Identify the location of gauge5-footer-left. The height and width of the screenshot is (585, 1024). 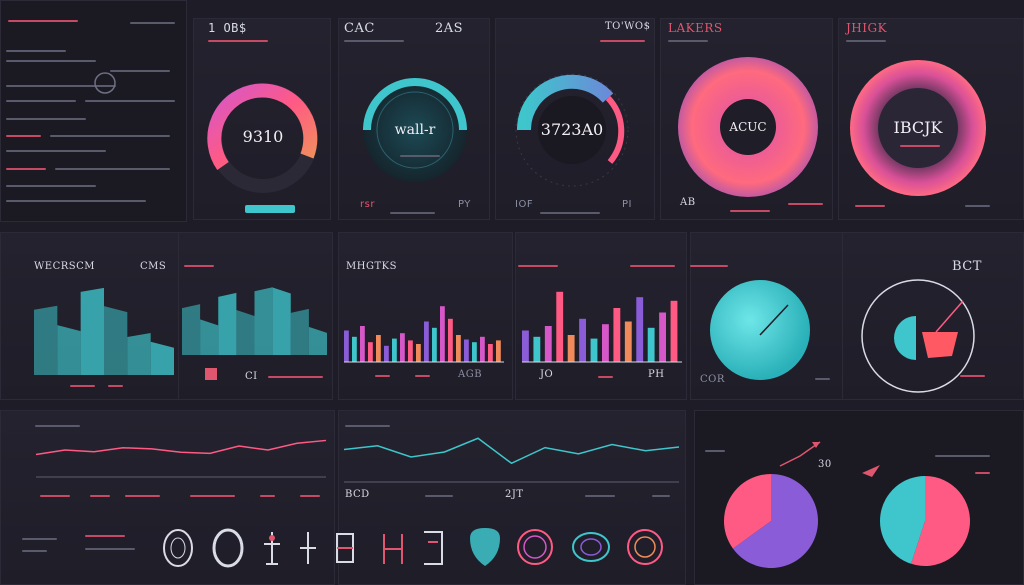
(870, 206).